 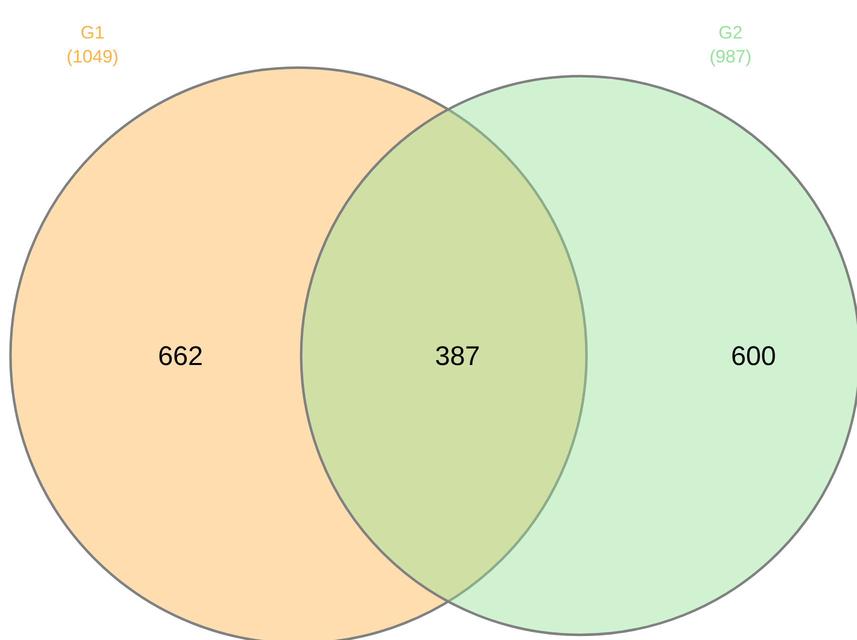 What do you see at coordinates (92, 32) in the screenshot?
I see `category-label: G1` at bounding box center [92, 32].